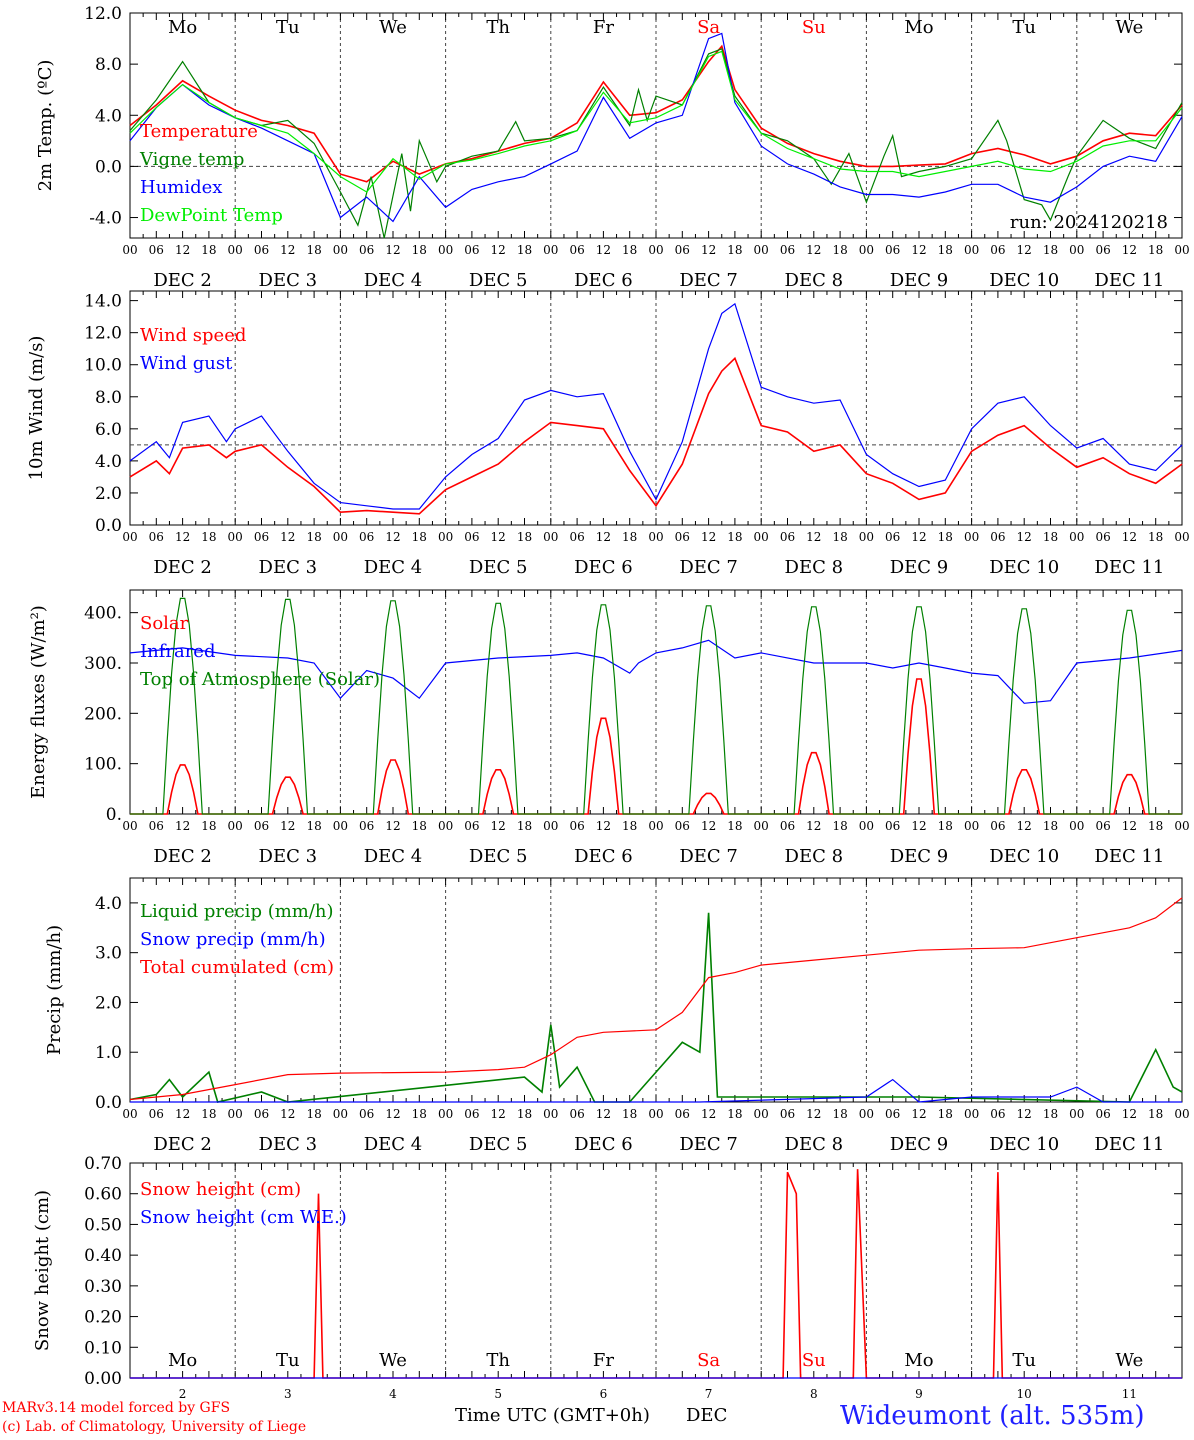  What do you see at coordinates (108, 494) in the screenshot?
I see `y-tick-label: 2.0` at bounding box center [108, 494].